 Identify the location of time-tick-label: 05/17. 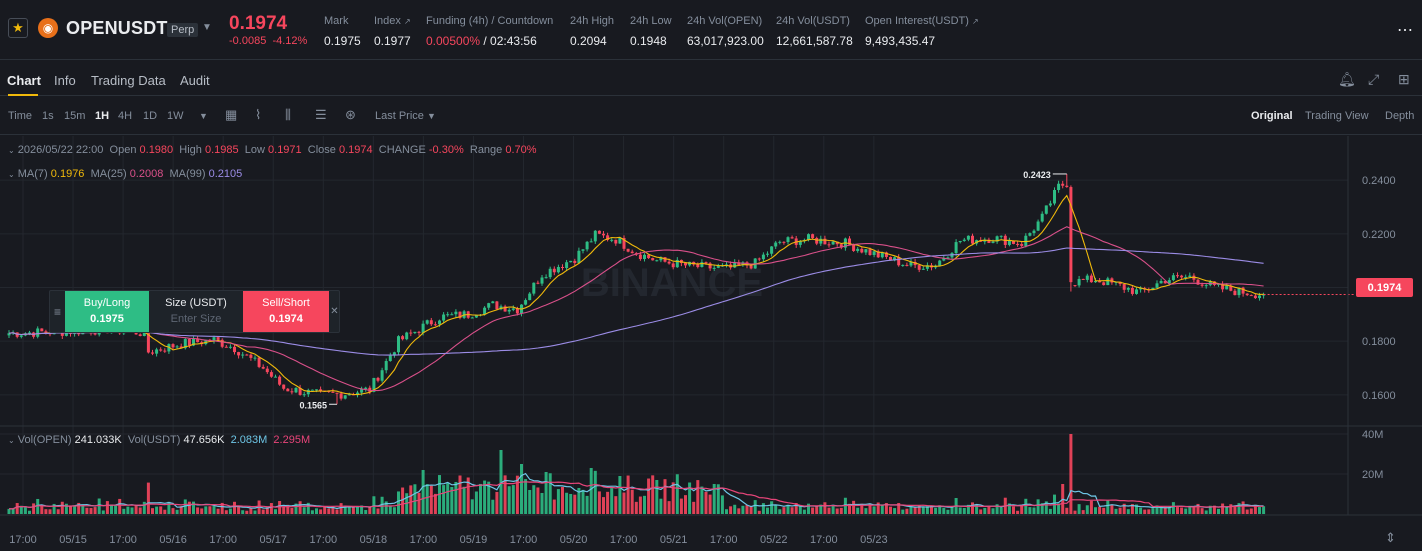
(273, 540).